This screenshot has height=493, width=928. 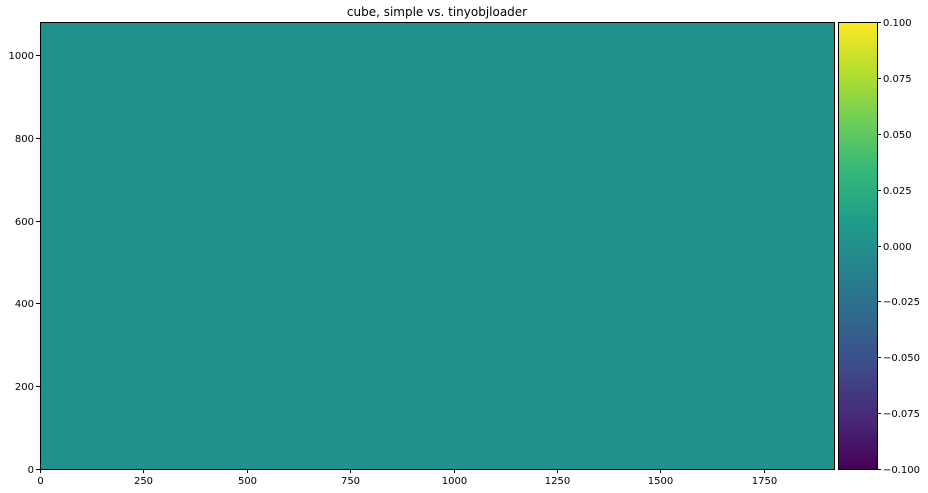 What do you see at coordinates (350, 481) in the screenshot?
I see `x-tick-label: 750` at bounding box center [350, 481].